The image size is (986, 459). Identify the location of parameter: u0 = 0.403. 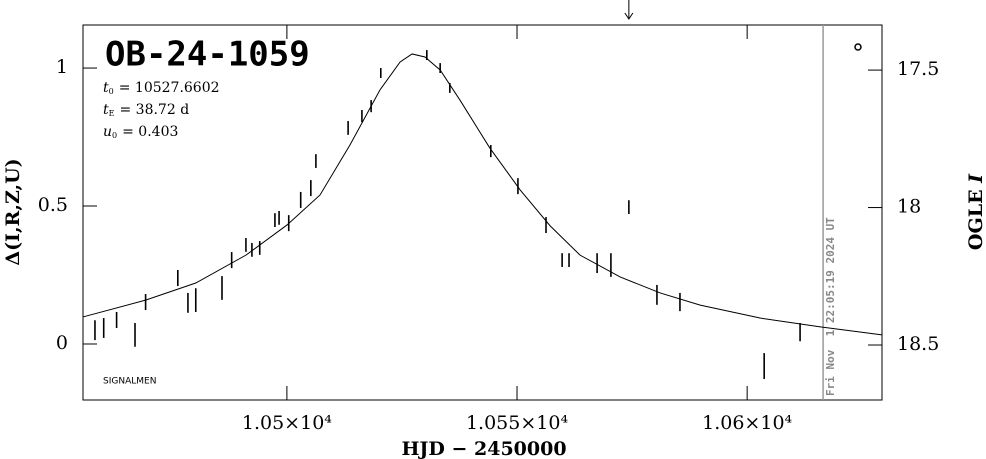
(140, 132).